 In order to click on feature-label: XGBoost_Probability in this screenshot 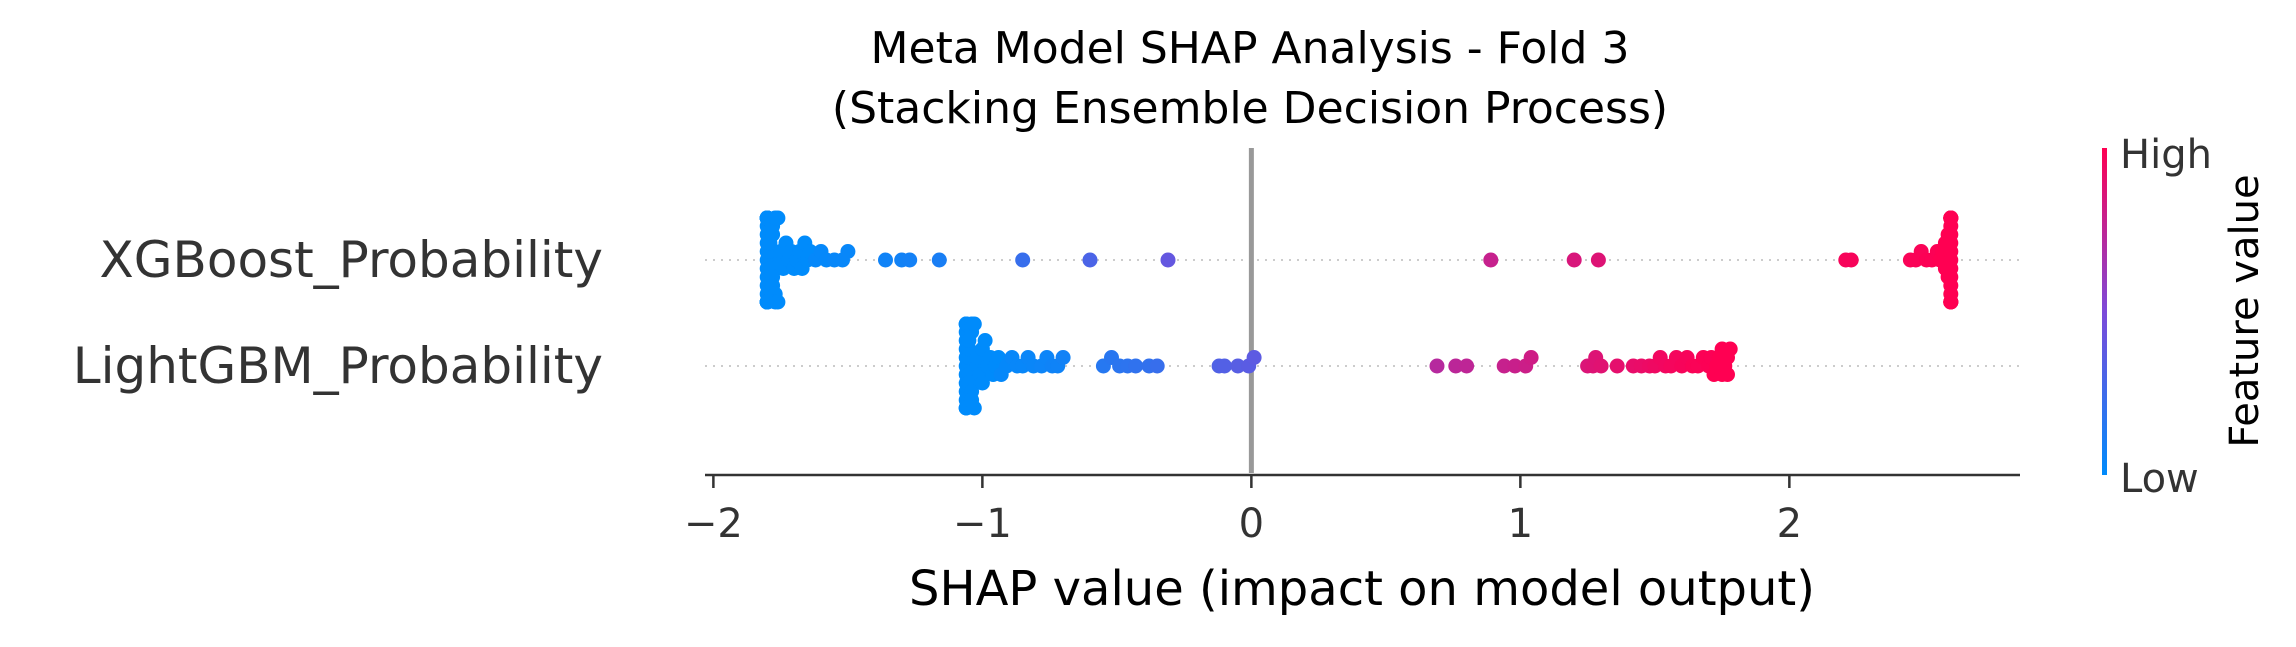, I will do `click(351, 260)`.